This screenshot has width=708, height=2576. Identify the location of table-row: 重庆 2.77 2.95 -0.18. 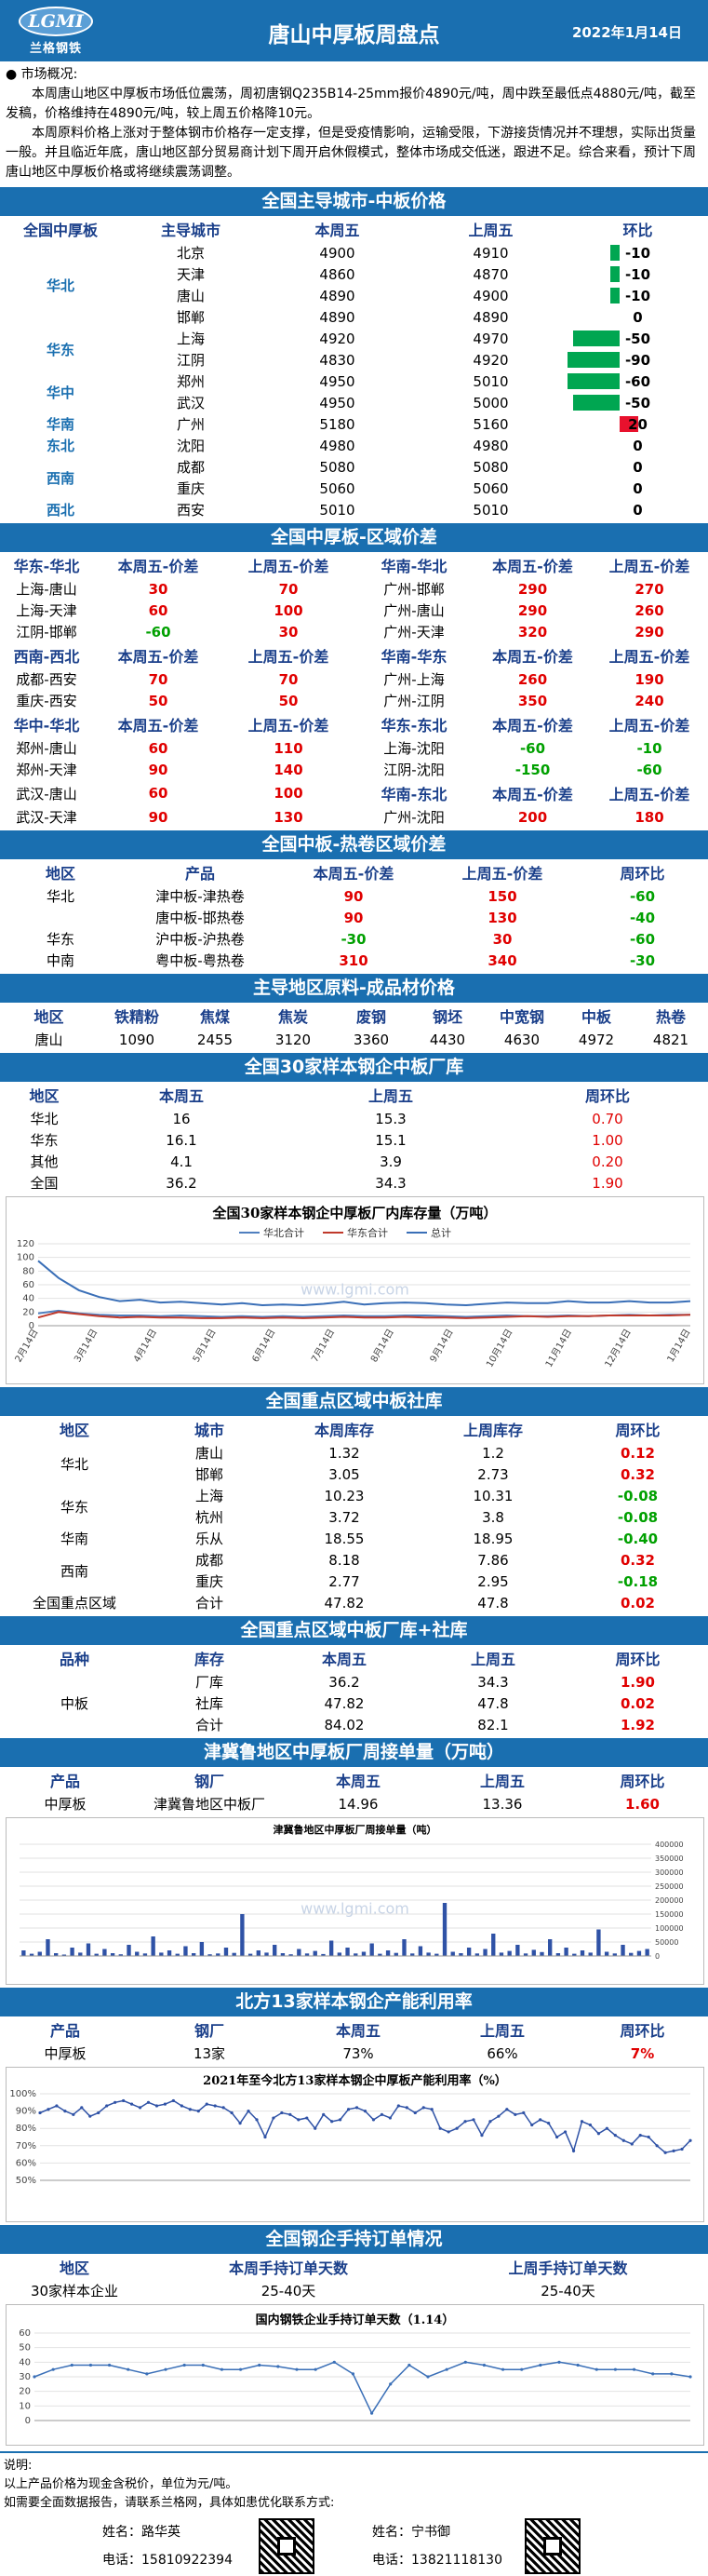
(354, 1581).